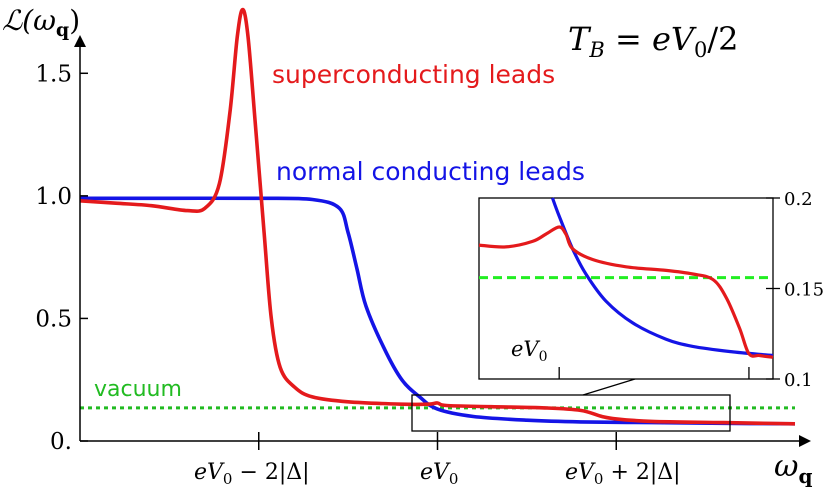 The image size is (831, 489). I want to click on inset-x-tick-label: eV0, so click(529, 351).